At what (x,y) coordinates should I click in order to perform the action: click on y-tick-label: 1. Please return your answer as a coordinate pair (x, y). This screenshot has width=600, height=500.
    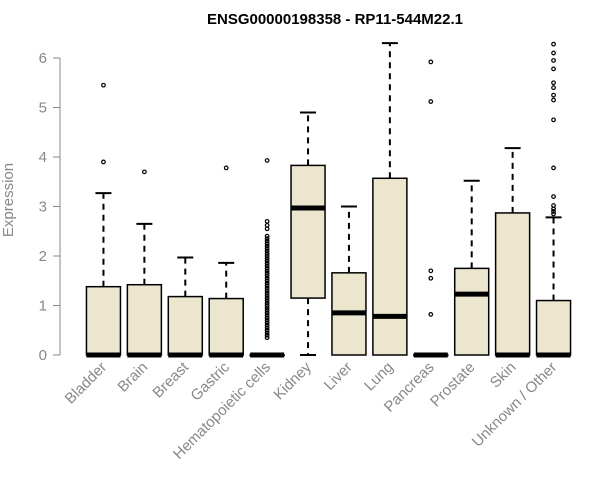
    Looking at the image, I should click on (43, 306).